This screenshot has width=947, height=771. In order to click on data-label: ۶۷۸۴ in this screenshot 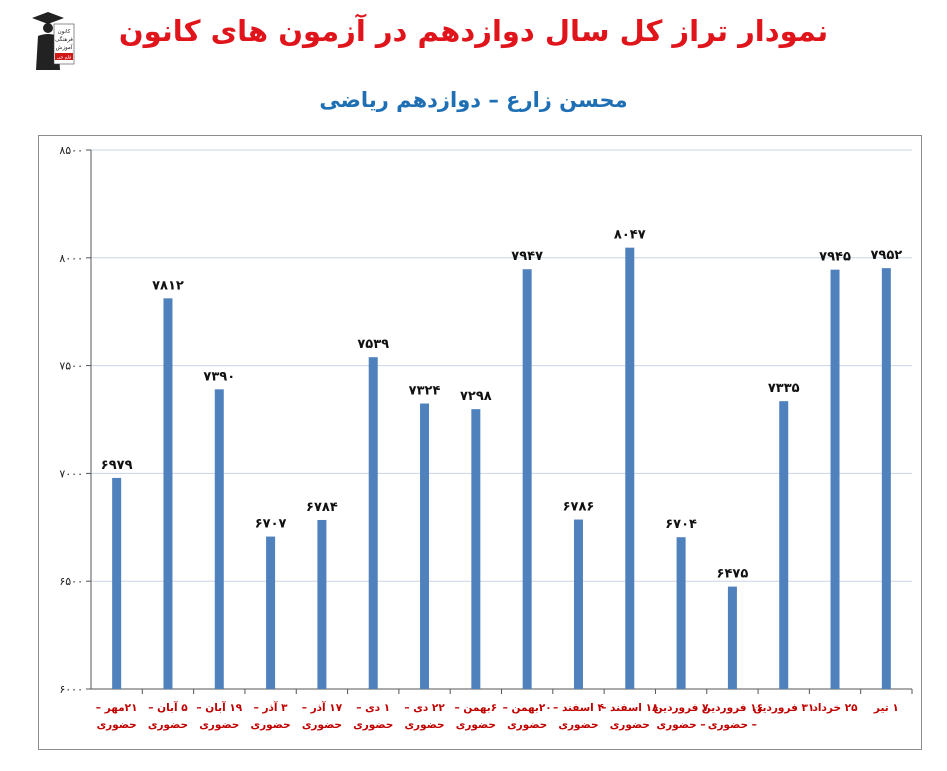, I will do `click(322, 507)`.